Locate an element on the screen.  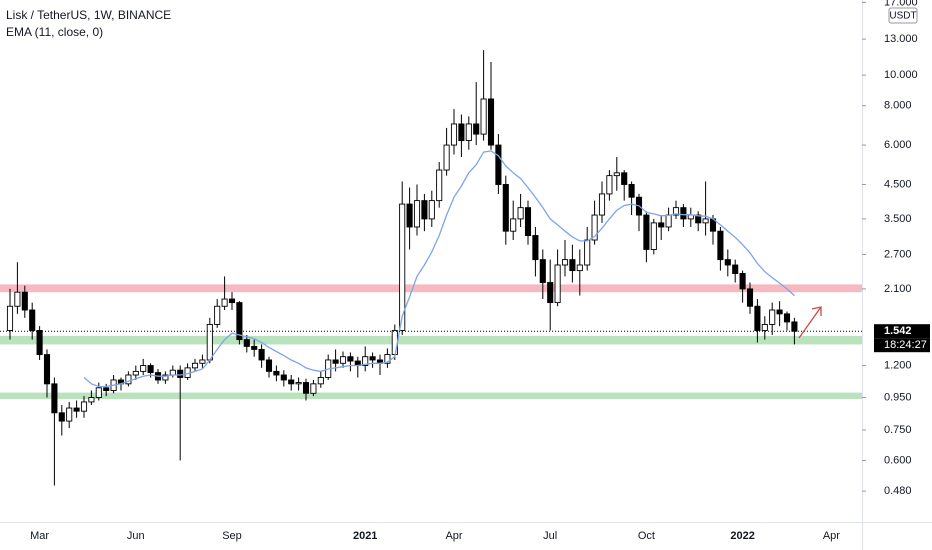
x-tick-label: 2022 is located at coordinates (742, 536).